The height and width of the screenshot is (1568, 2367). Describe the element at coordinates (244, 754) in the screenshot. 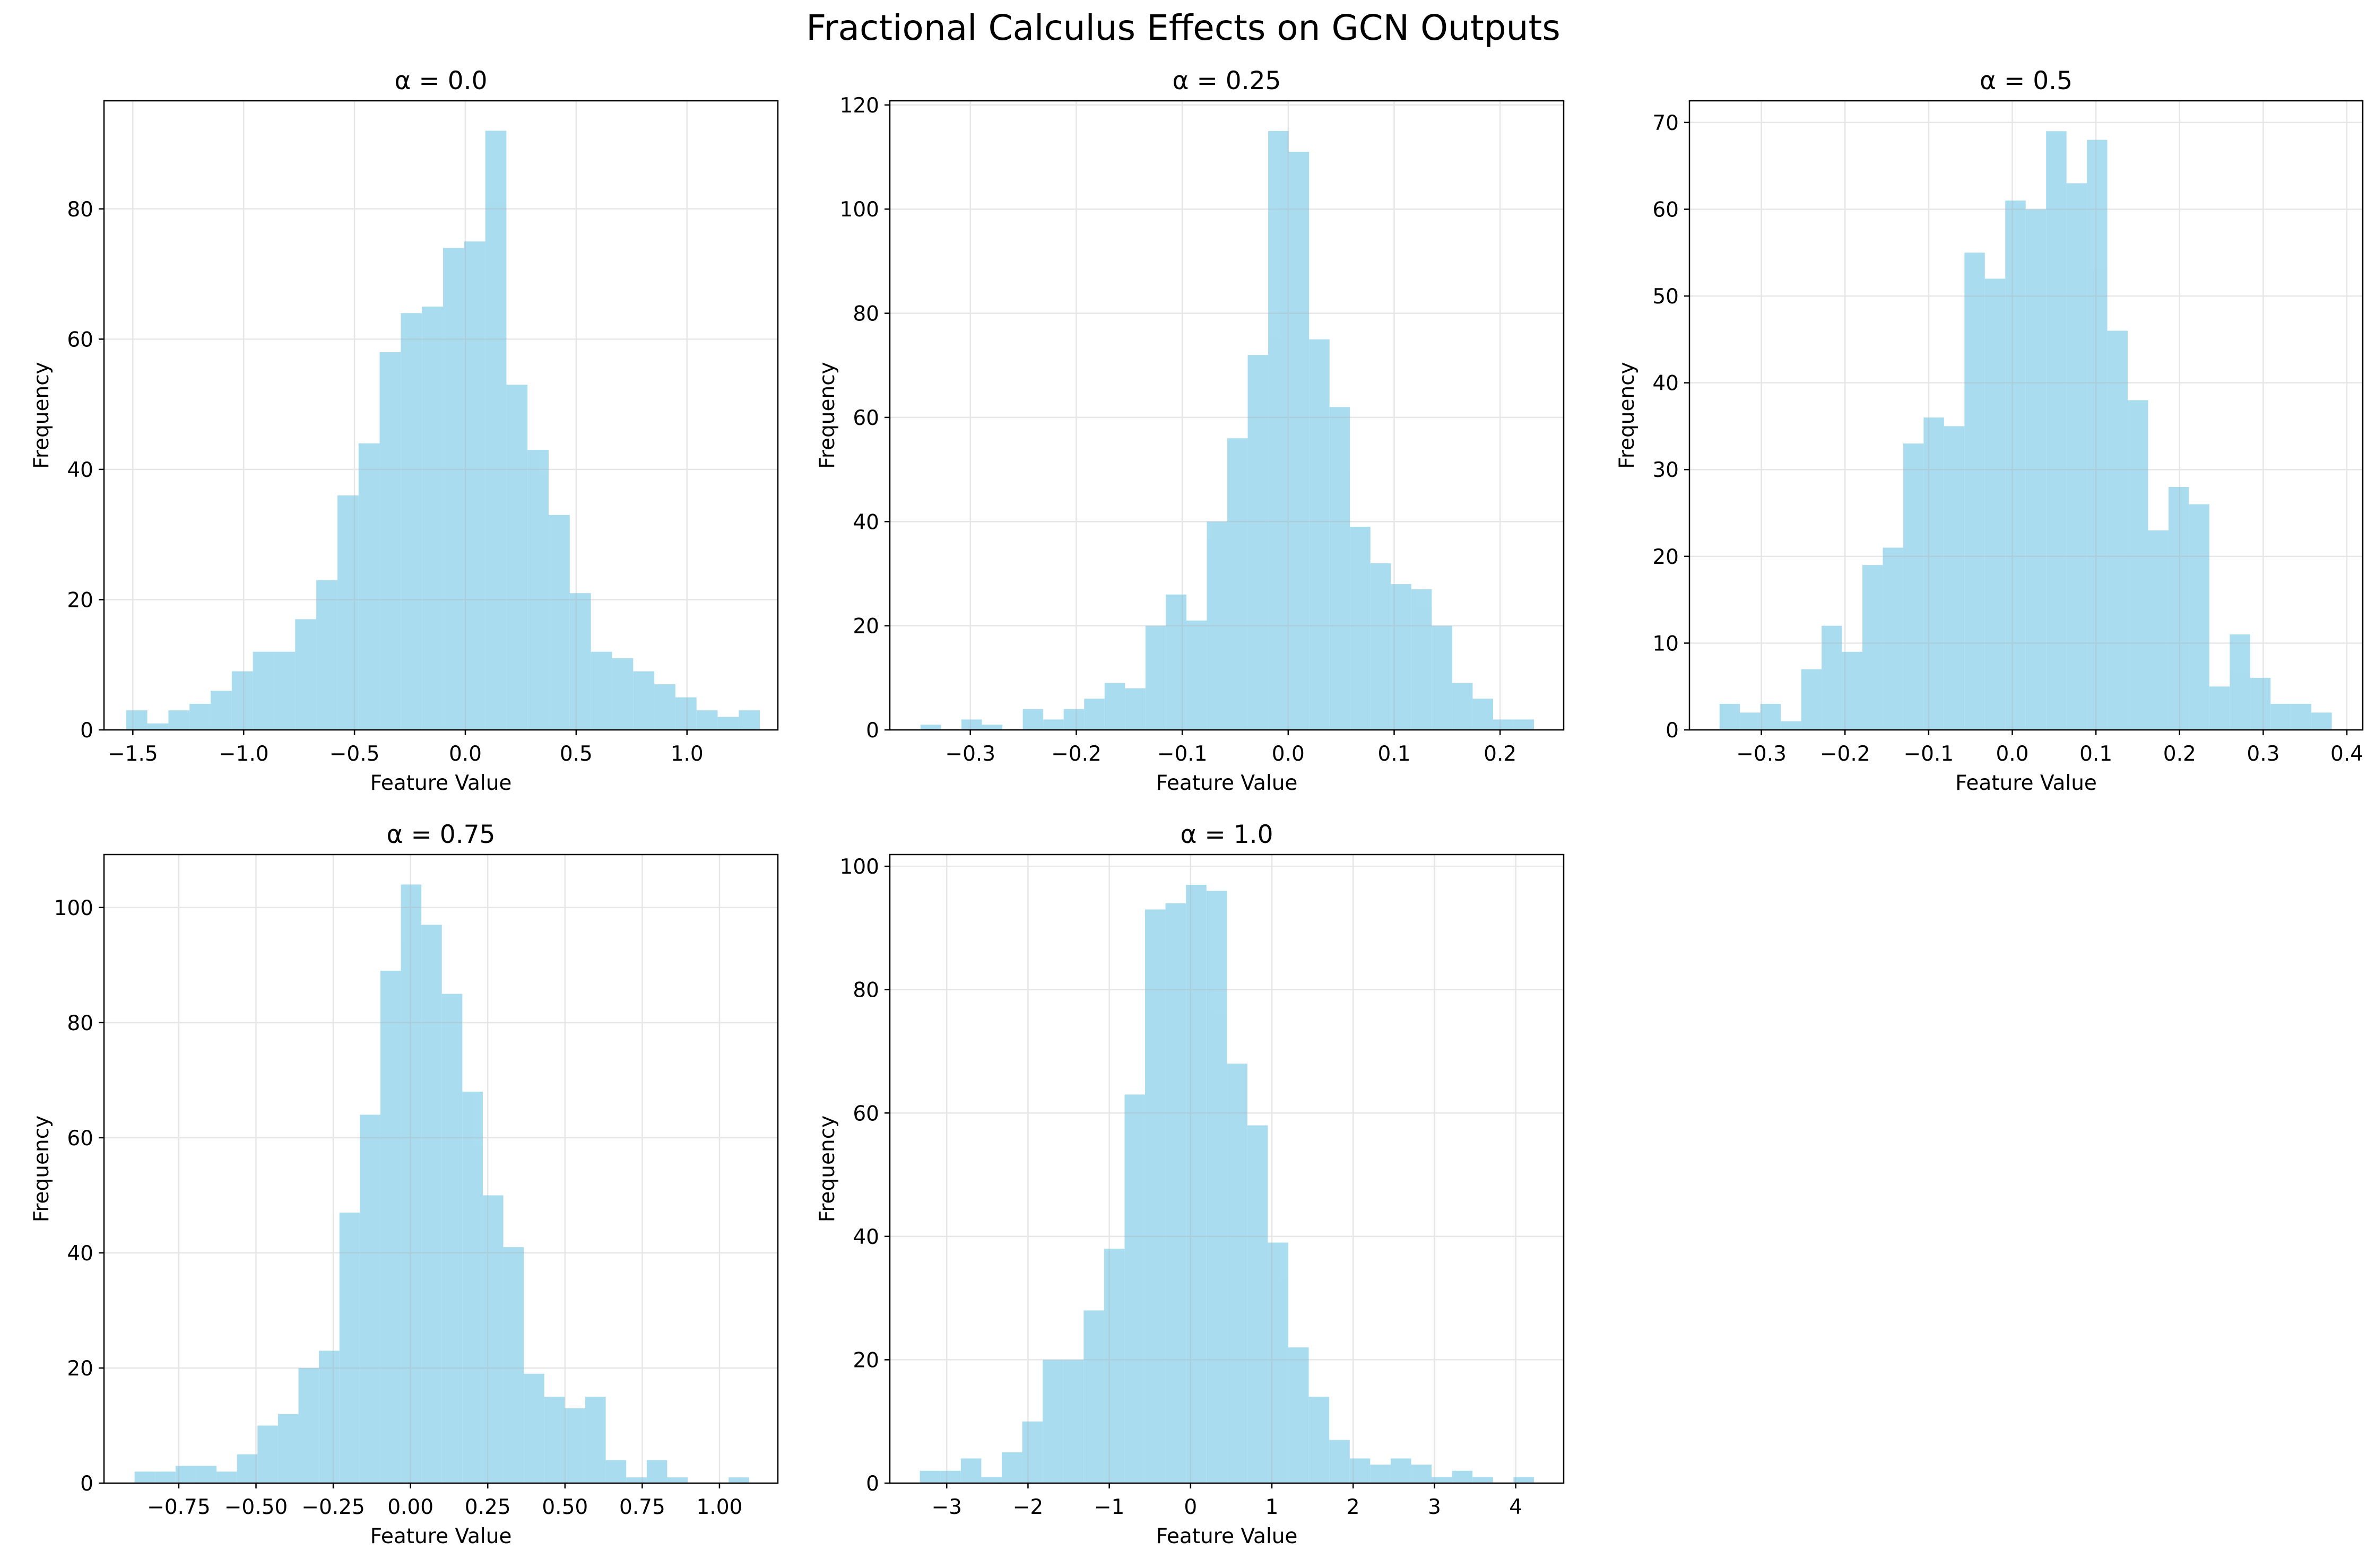

I see `x-tick-label: −1.0` at that location.